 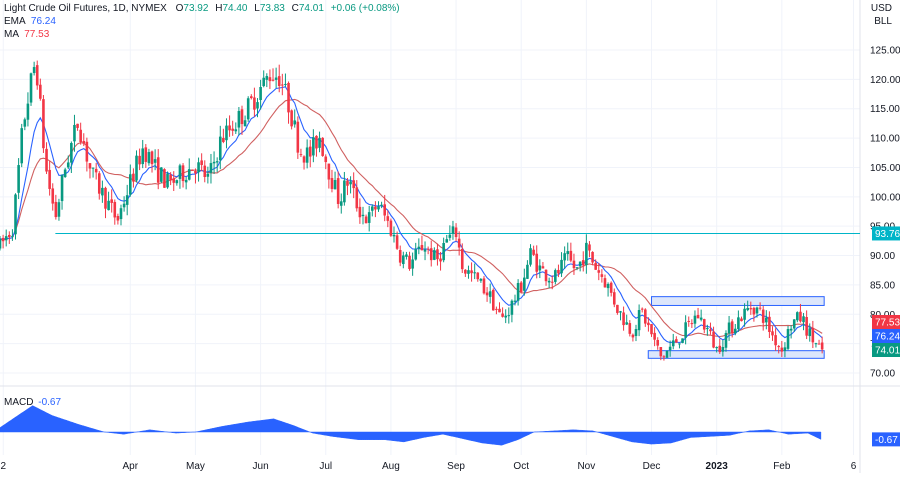 I want to click on time-axis: 2 Apr May Jun Jul Aug Sep Oct Nov Dec 2023 Feb 6, so click(x=428, y=466).